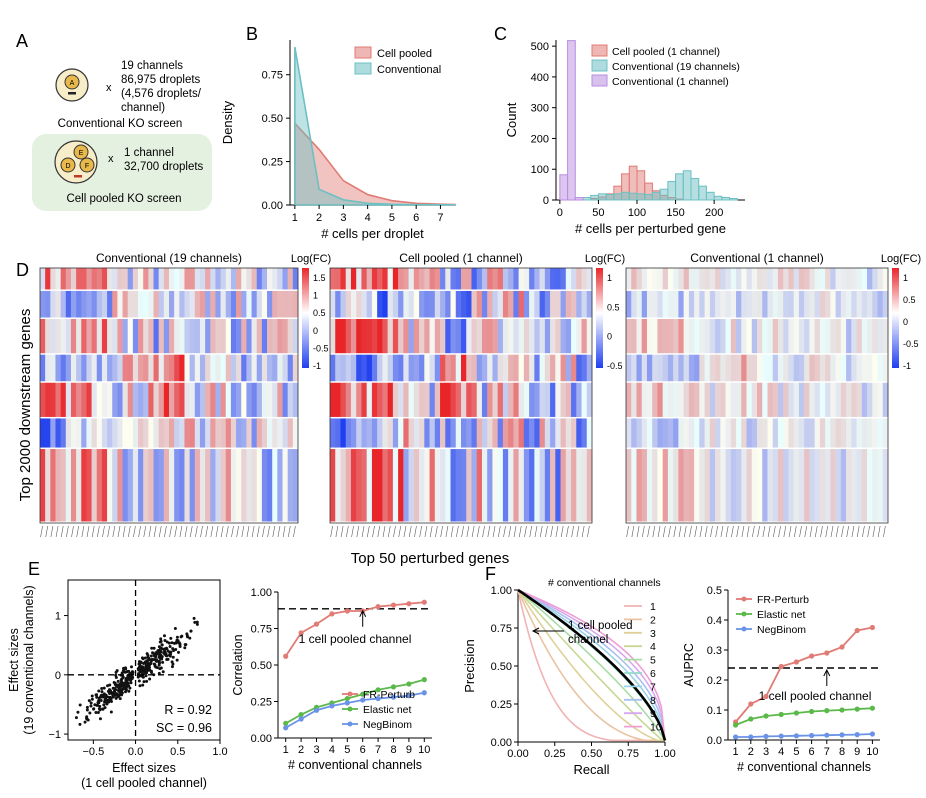 Image resolution: width=926 pixels, height=798 pixels. What do you see at coordinates (409, 70) in the screenshot?
I see `legend-label: Conventional` at bounding box center [409, 70].